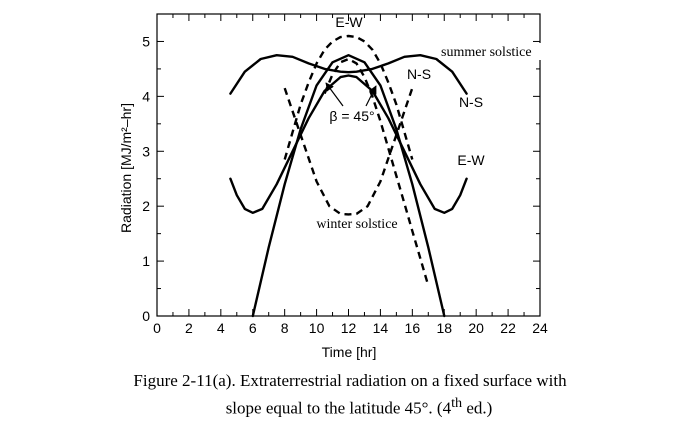  I want to click on x-tick-label: 20, so click(476, 328).